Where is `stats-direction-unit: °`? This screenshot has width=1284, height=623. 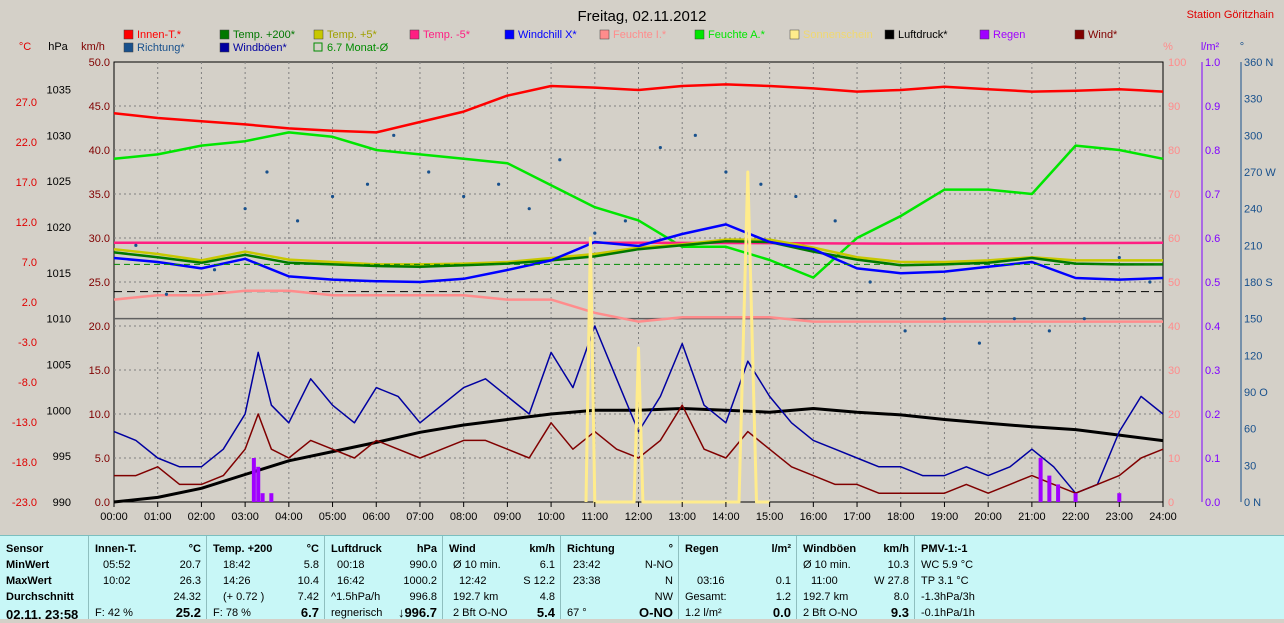 stats-direction-unit: ° is located at coordinates (670, 549).